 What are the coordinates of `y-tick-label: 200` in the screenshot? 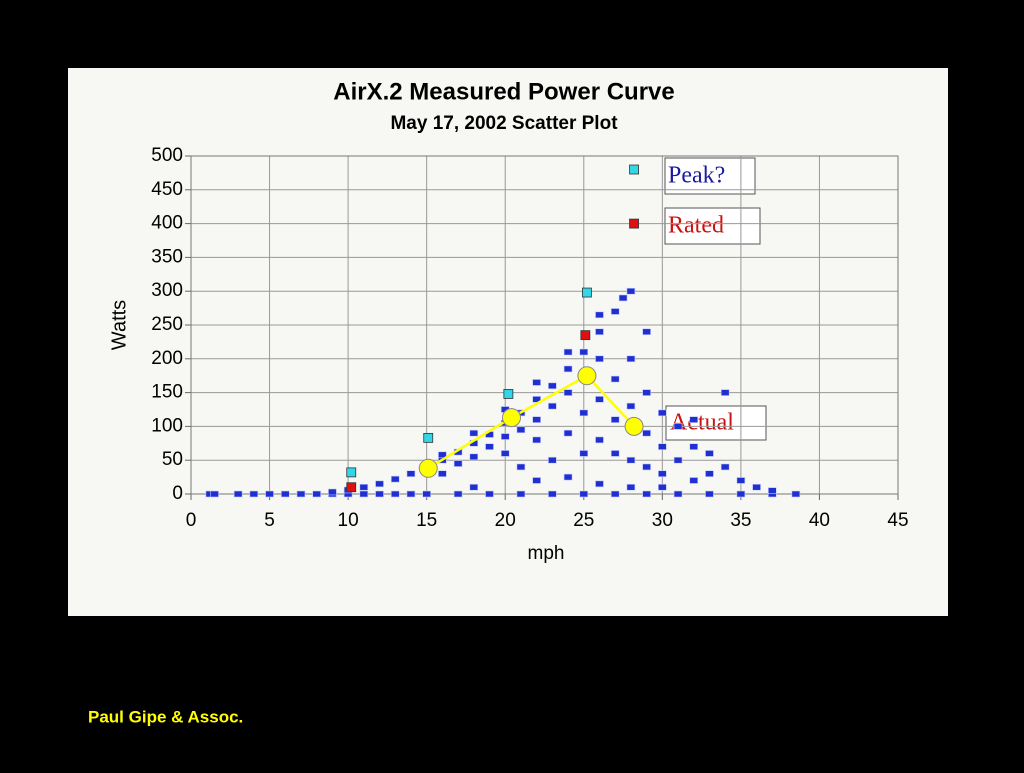 It's located at (167, 358).